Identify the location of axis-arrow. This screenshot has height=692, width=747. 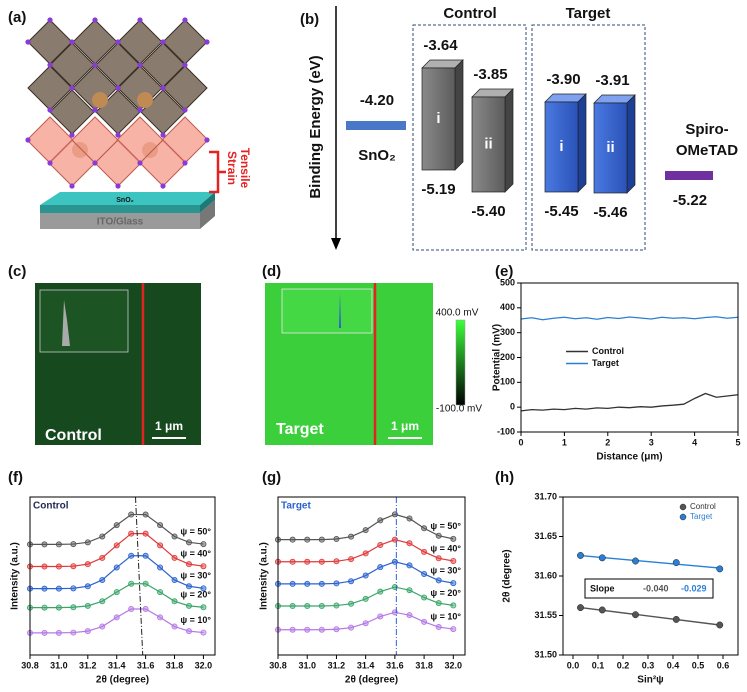
(336, 244).